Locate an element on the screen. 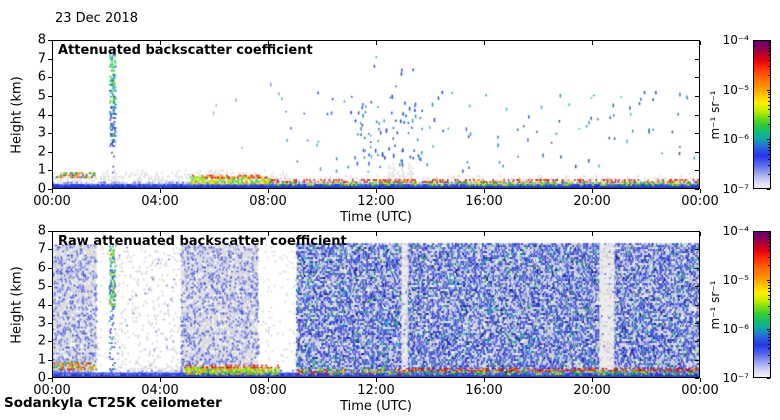 This screenshot has width=780, height=420. y-tick-label: 5 is located at coordinates (41, 286).